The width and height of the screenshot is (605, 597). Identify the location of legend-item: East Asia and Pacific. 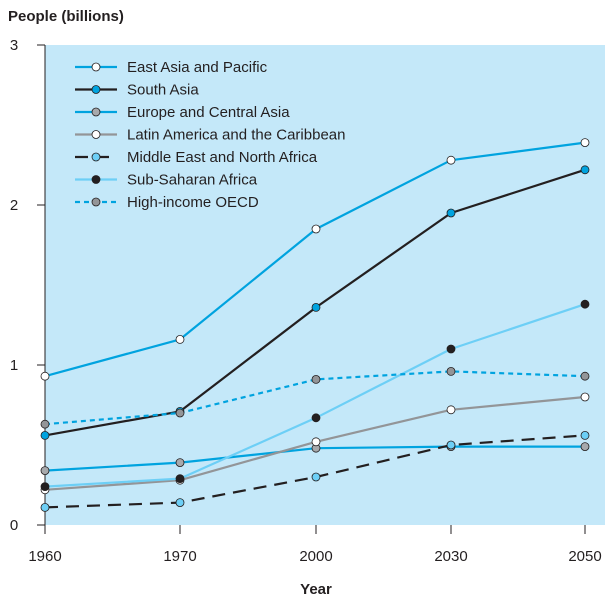
(171, 67).